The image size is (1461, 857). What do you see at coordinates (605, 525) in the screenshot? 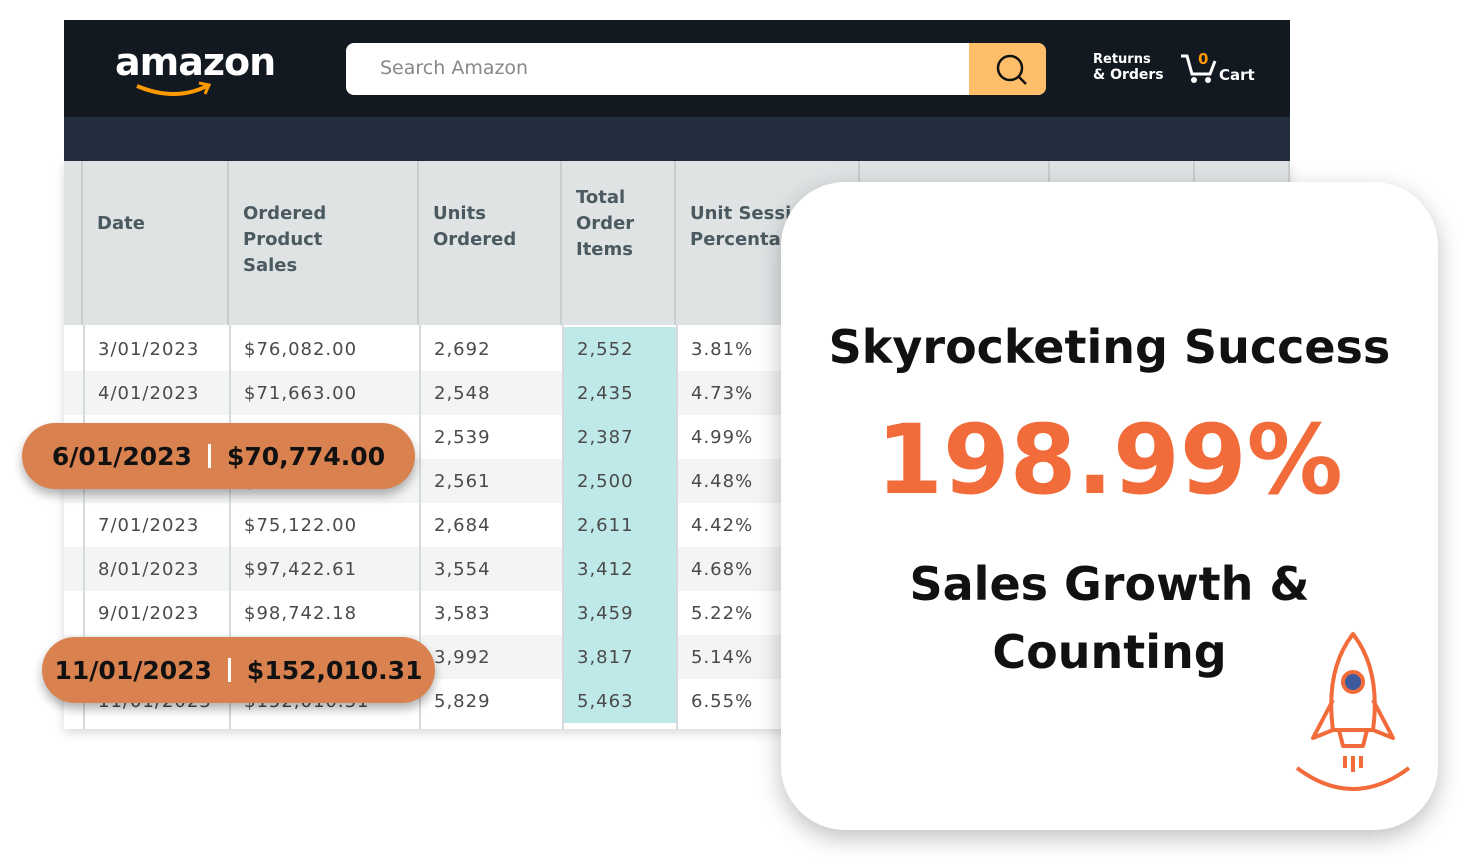
I see `cell: 2,611` at bounding box center [605, 525].